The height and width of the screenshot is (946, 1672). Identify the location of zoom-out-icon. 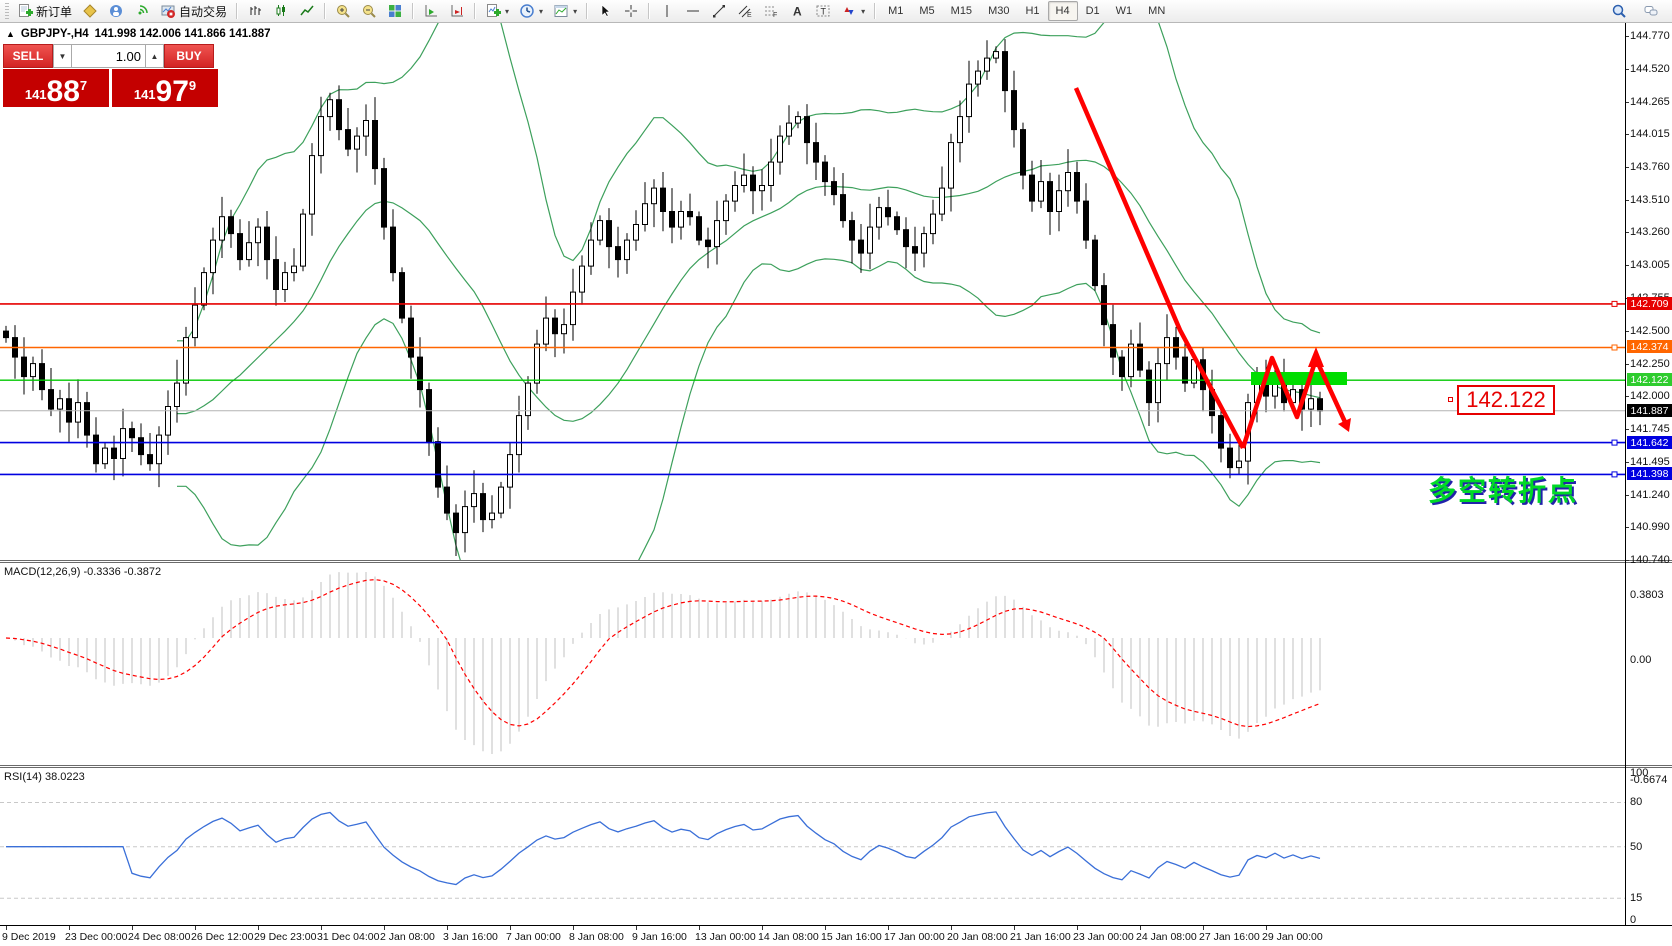
(369, 11).